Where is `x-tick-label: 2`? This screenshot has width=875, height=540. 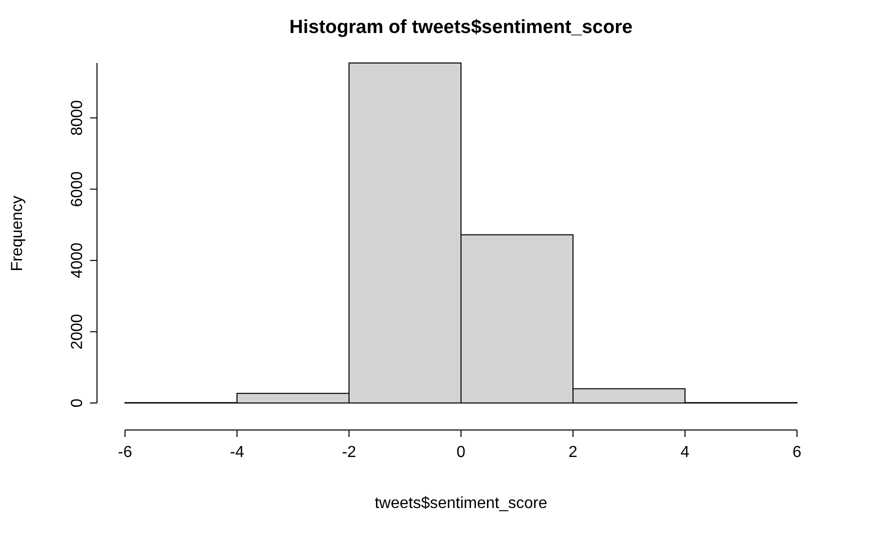 x-tick-label: 2 is located at coordinates (573, 452).